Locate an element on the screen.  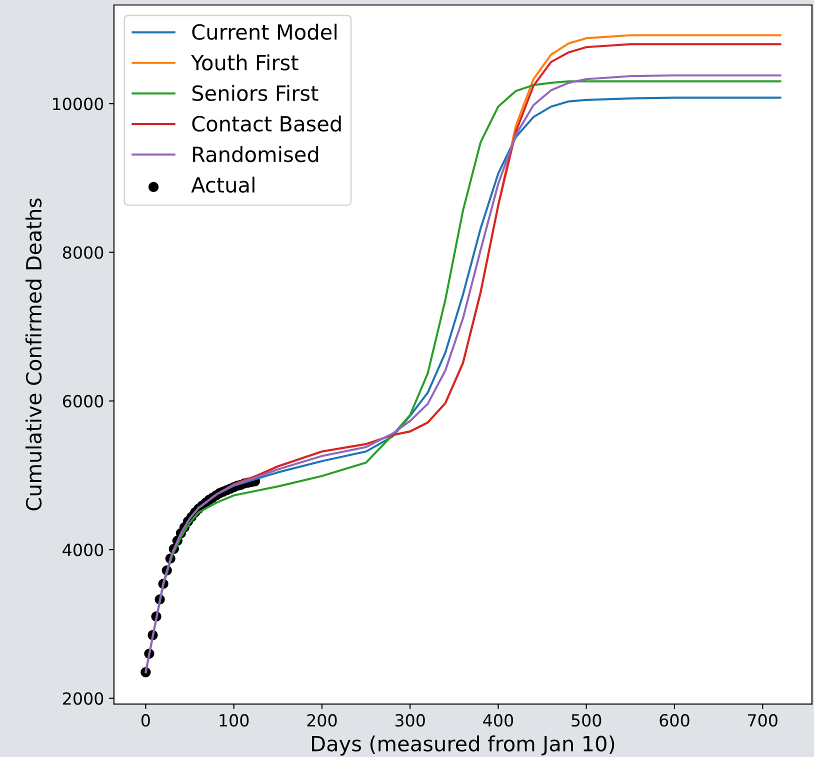
y-tick-label: 2000 is located at coordinates (83, 698).